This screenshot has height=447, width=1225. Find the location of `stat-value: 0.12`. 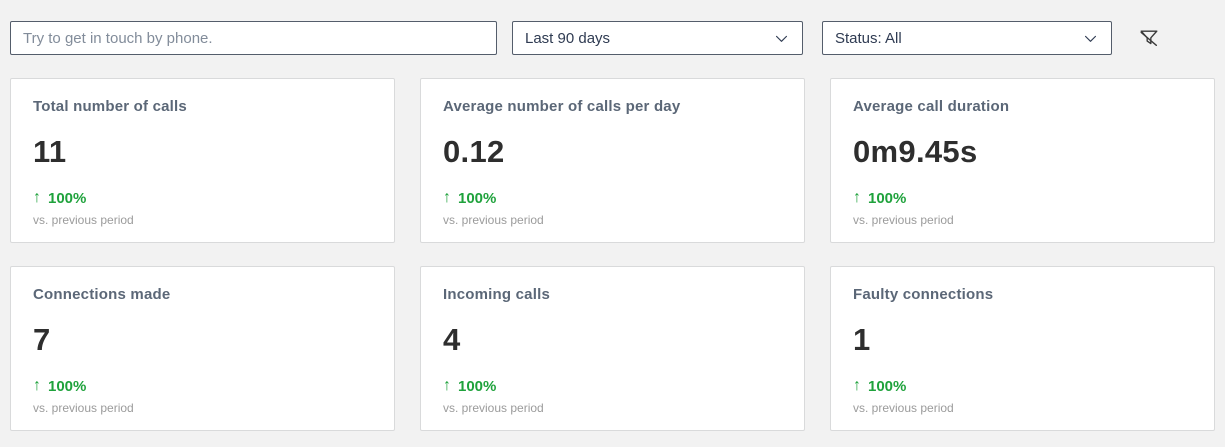

stat-value: 0.12 is located at coordinates (474, 151).